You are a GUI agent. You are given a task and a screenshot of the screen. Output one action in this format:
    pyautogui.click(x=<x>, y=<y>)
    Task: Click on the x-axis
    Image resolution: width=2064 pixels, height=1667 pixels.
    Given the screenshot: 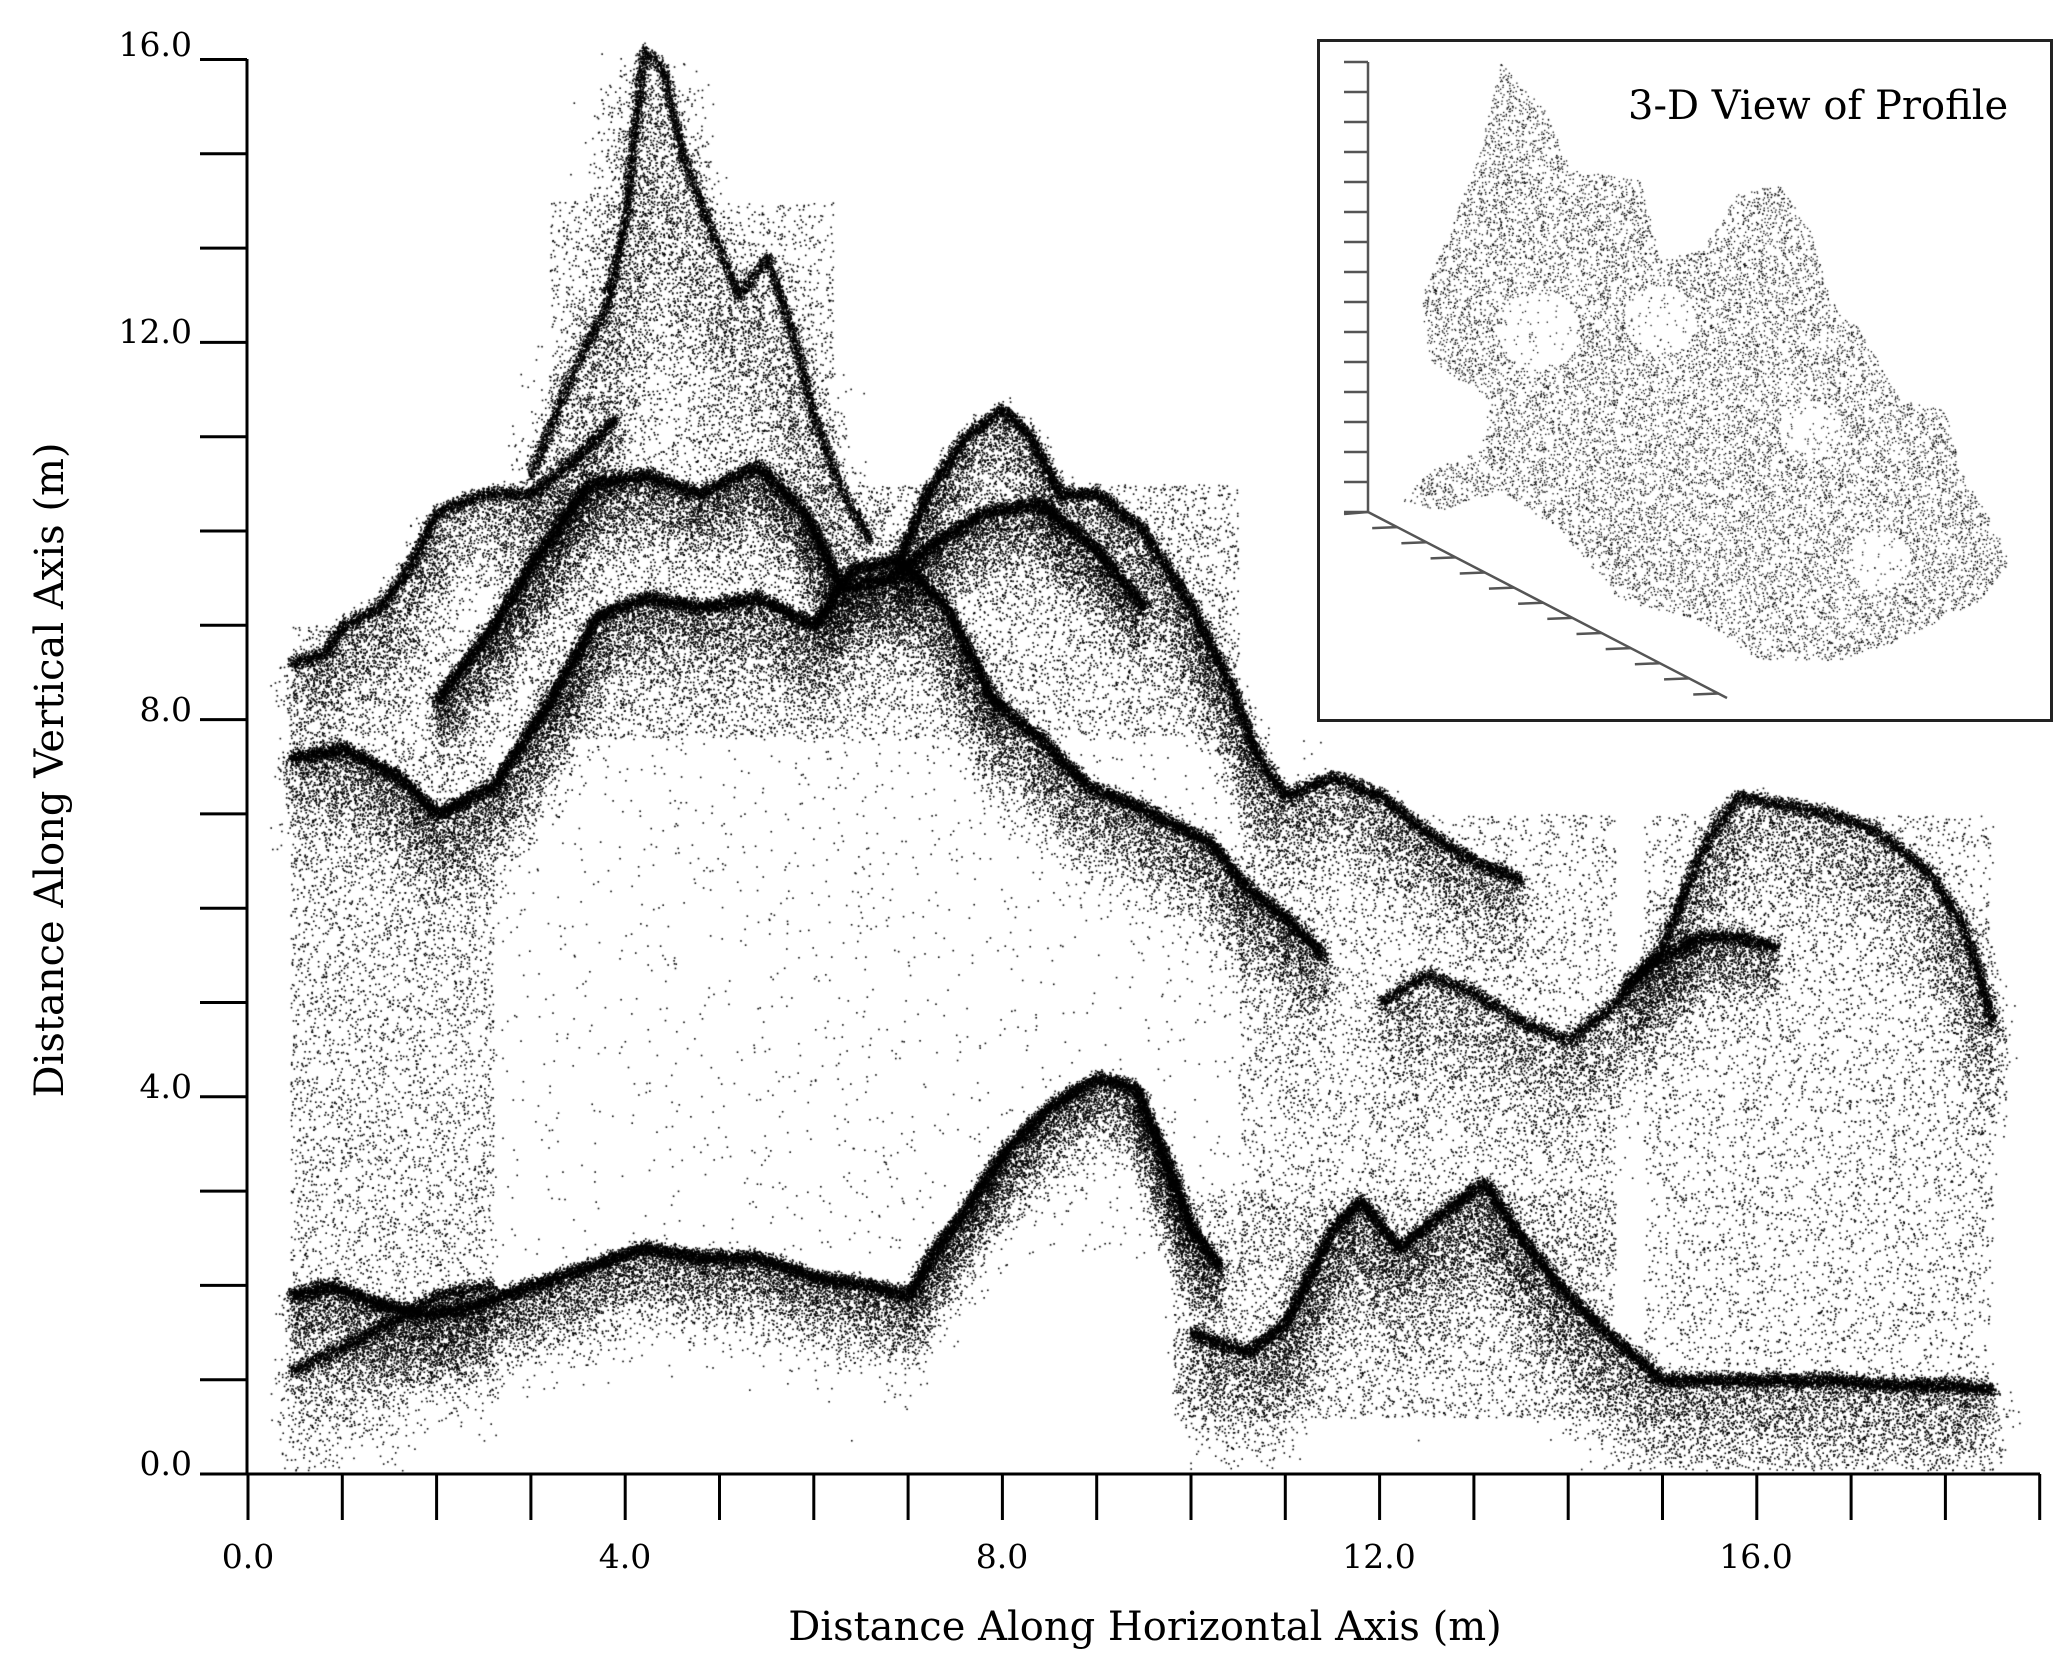 What is the action you would take?
    pyautogui.click(x=1121, y=1496)
    